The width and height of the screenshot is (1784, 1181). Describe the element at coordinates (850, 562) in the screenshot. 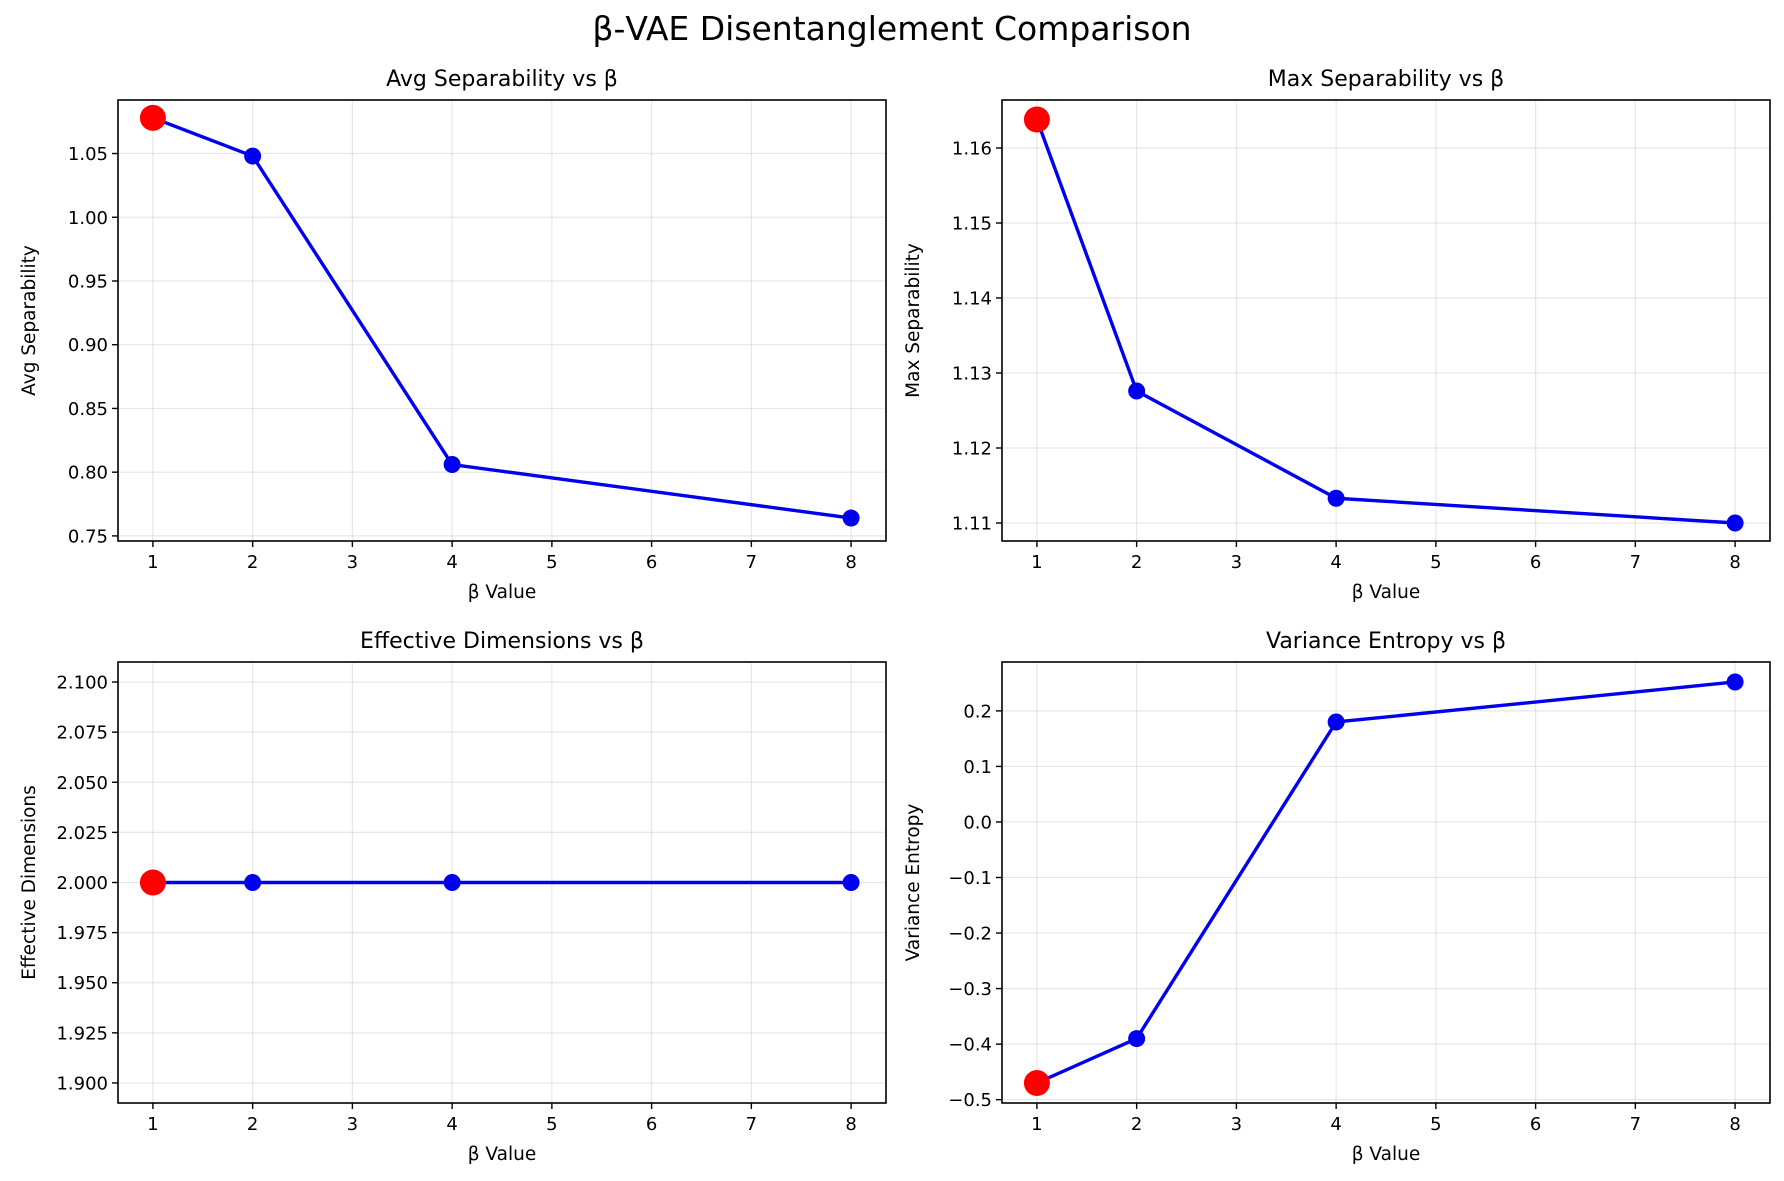

I see `avg-separability-x-tick-label: 8` at that location.